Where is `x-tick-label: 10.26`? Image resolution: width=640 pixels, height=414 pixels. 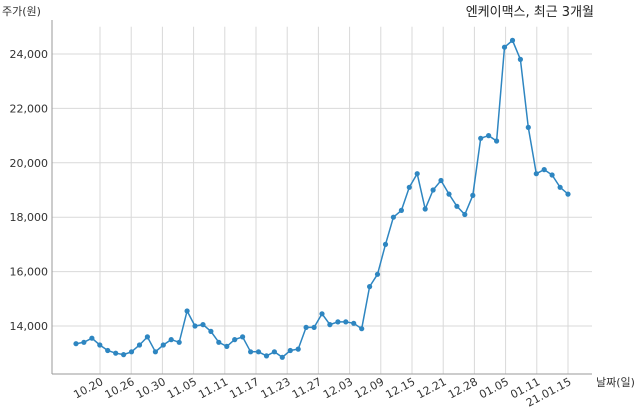 x-tick-label: 10.26 is located at coordinates (120, 388).